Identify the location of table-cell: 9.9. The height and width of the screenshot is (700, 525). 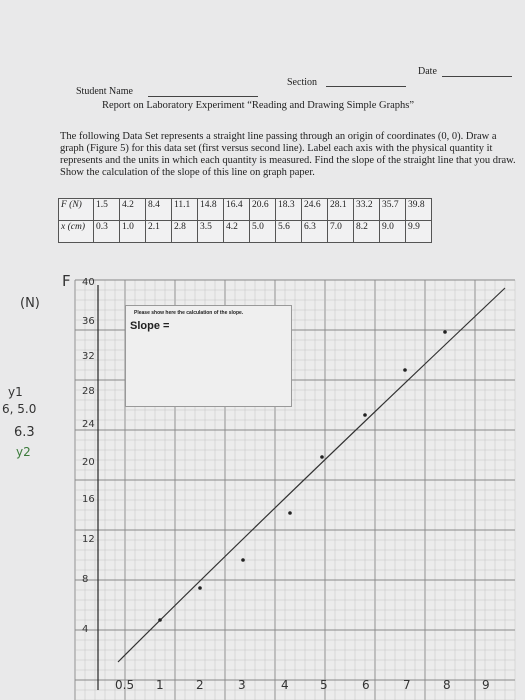
(418, 231).